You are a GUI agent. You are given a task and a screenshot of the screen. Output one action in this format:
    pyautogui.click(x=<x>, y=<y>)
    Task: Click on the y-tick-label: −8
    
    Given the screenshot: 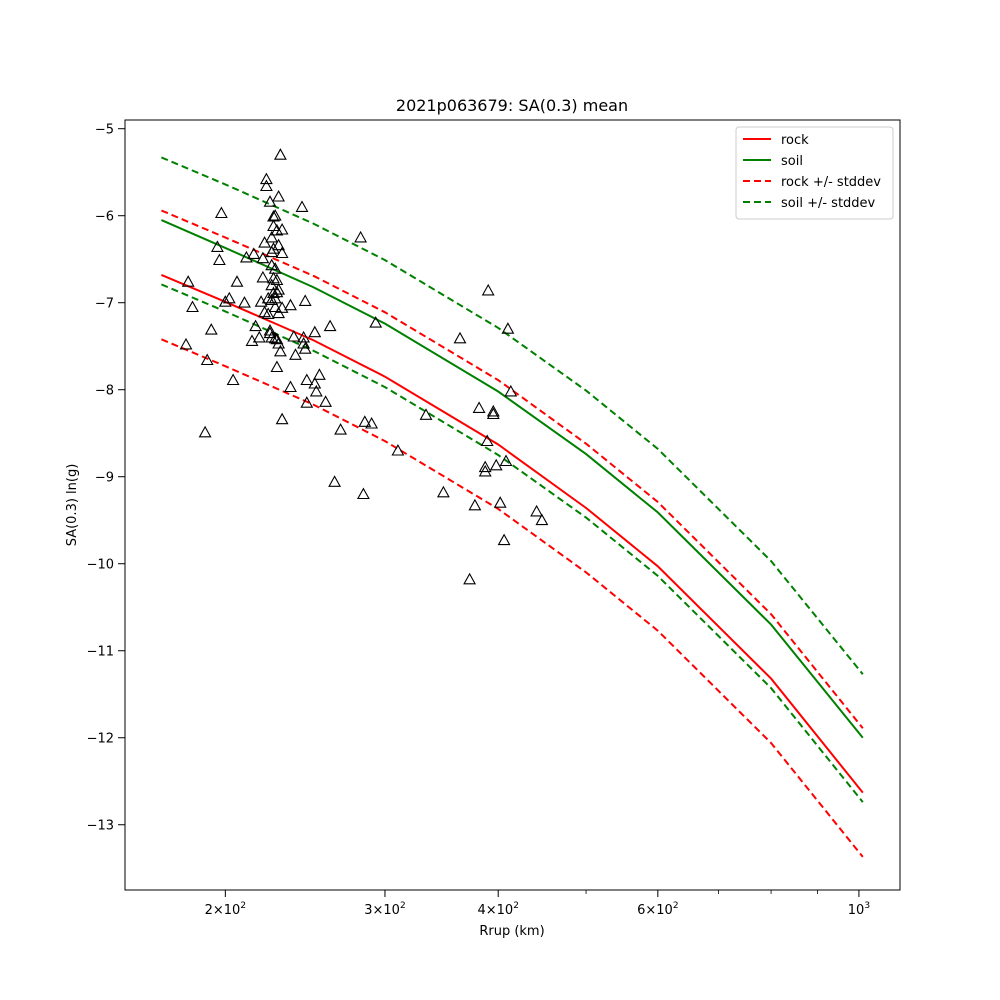 What is the action you would take?
    pyautogui.click(x=104, y=391)
    